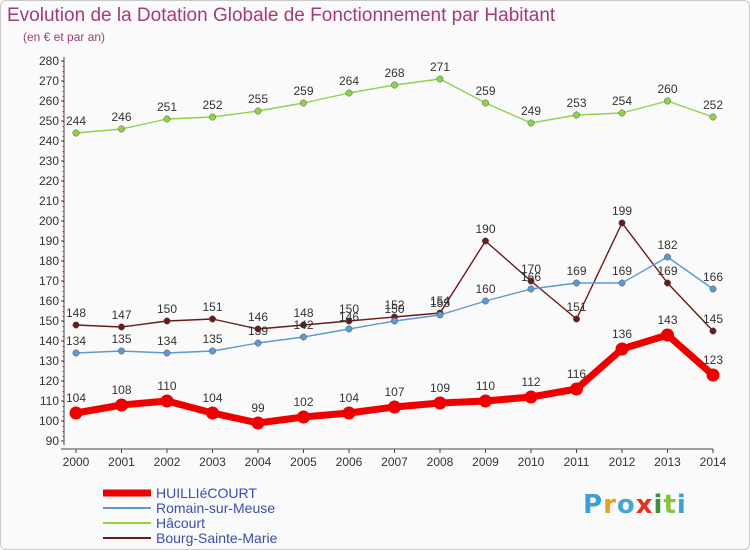 The height and width of the screenshot is (550, 750). What do you see at coordinates (167, 341) in the screenshot?
I see `data-label: 134` at bounding box center [167, 341].